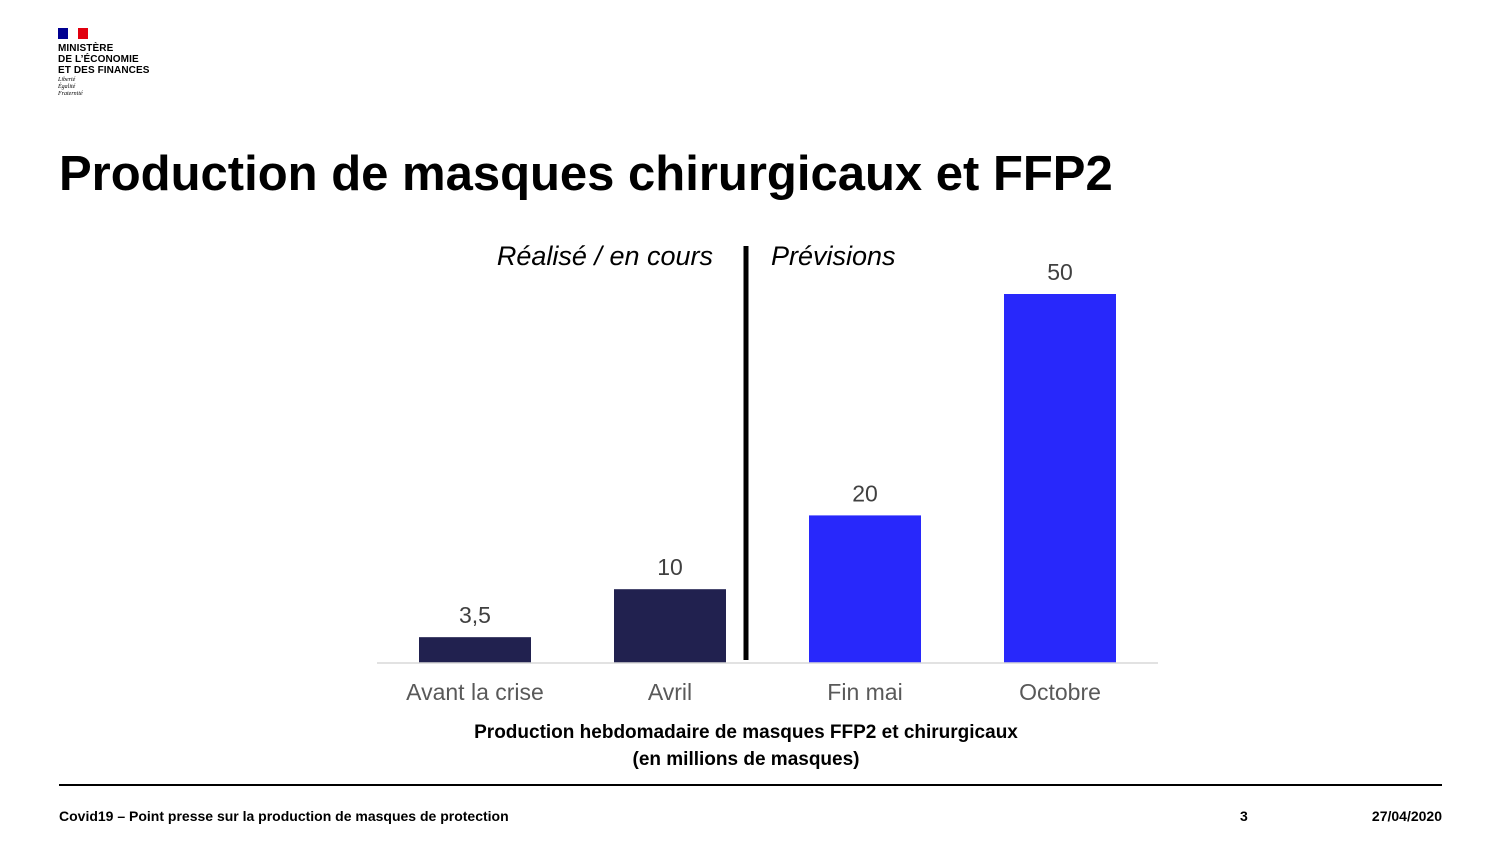 The width and height of the screenshot is (1500, 844). Describe the element at coordinates (750, 785) in the screenshot. I see `footer-divider` at that location.